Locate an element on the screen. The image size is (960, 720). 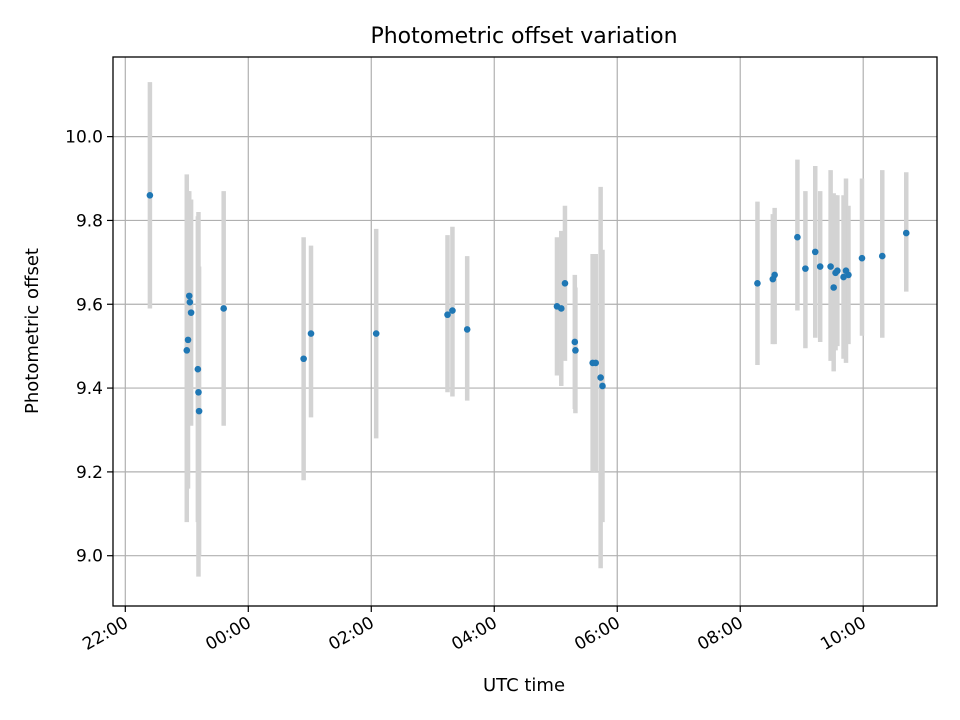
y-tick-label: 9.2 is located at coordinates (89, 473).